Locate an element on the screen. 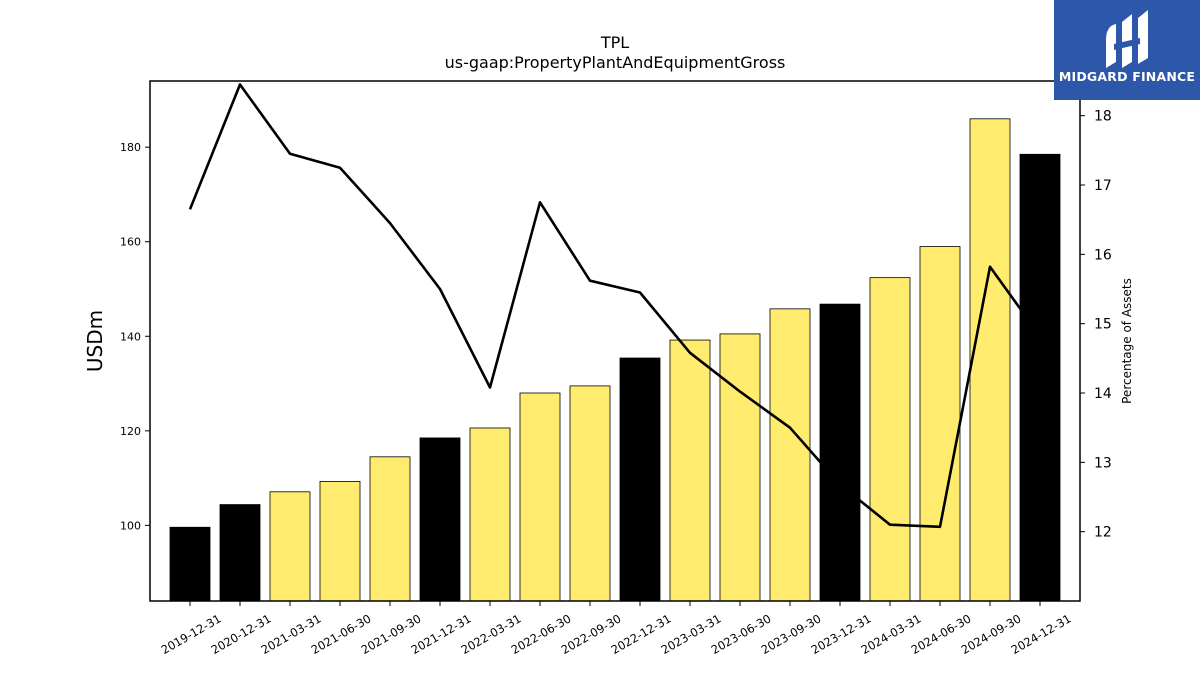 The width and height of the screenshot is (1200, 675). y2-tick-label-16: 16 is located at coordinates (1103, 255).